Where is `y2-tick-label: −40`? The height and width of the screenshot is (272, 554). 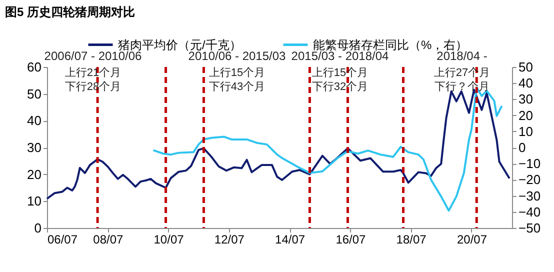 y2-tick-label: −40 is located at coordinates (529, 212).